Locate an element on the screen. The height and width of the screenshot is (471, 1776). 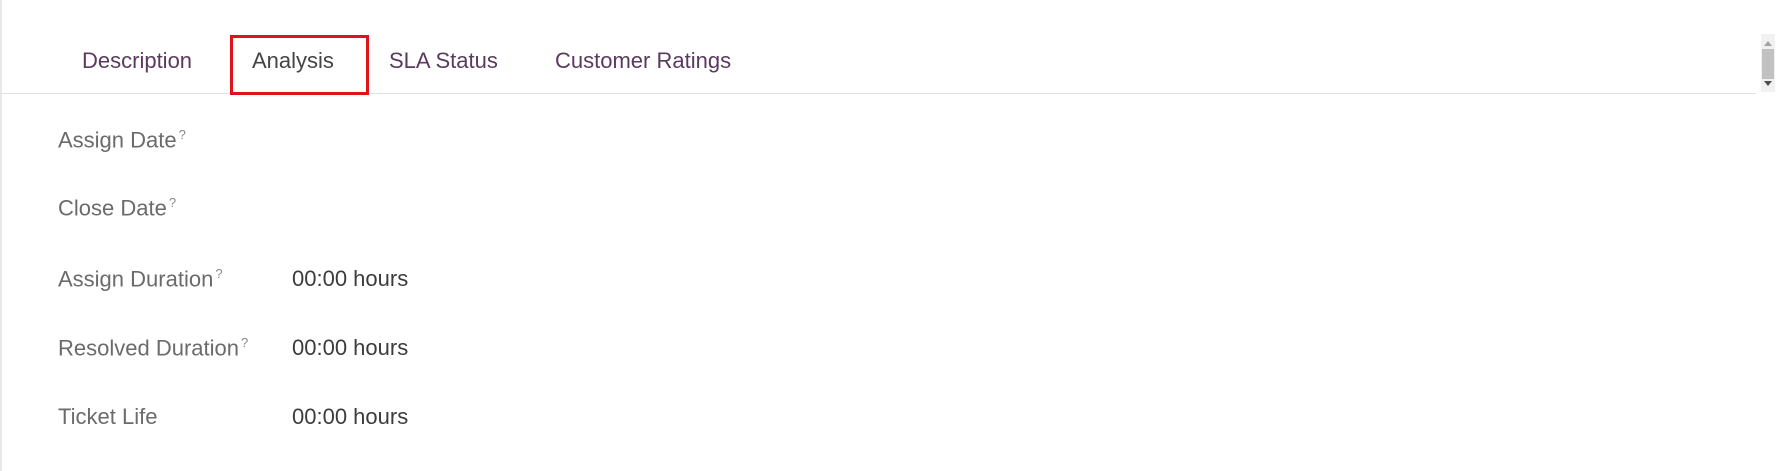
highlight-box is located at coordinates (299, 65).